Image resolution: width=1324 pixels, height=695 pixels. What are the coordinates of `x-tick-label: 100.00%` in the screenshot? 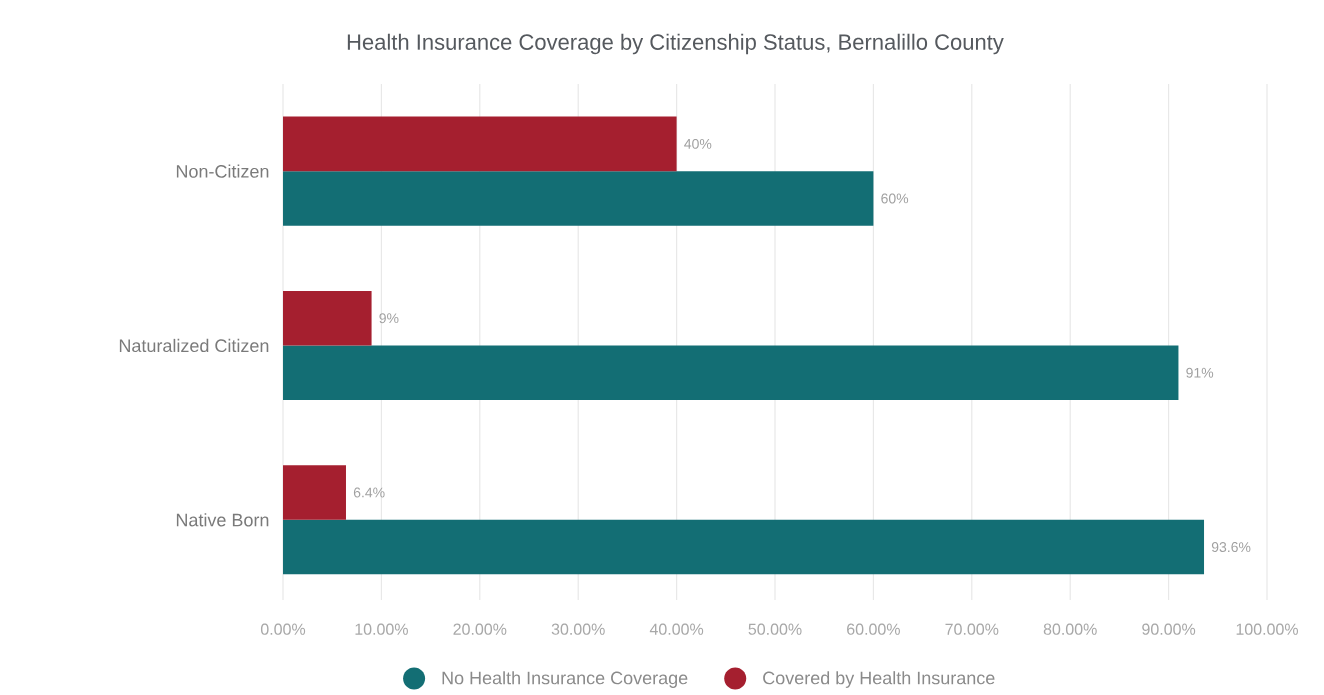 It's located at (1267, 629).